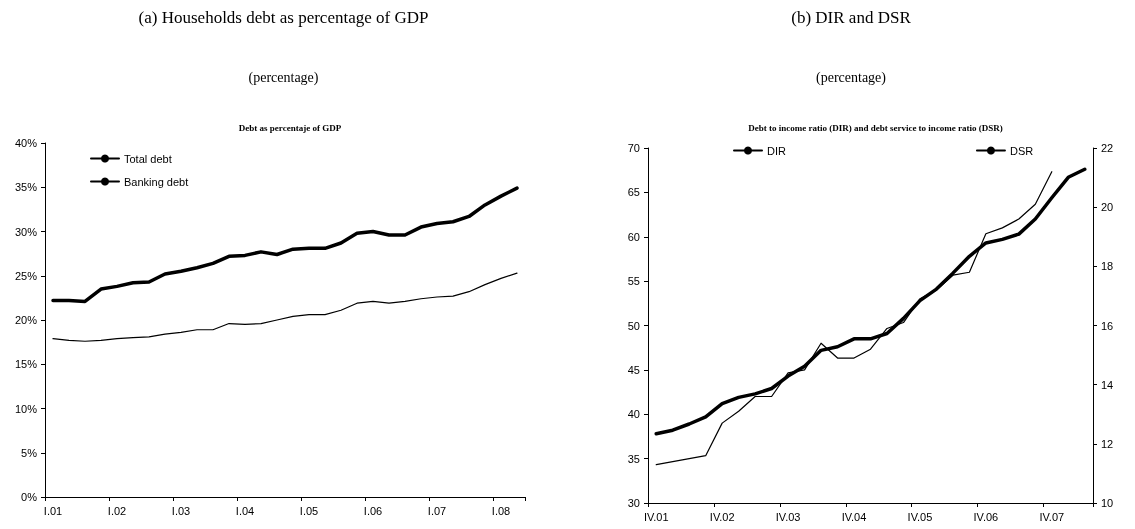  I want to click on y-tick-label: 70, so click(633, 148).